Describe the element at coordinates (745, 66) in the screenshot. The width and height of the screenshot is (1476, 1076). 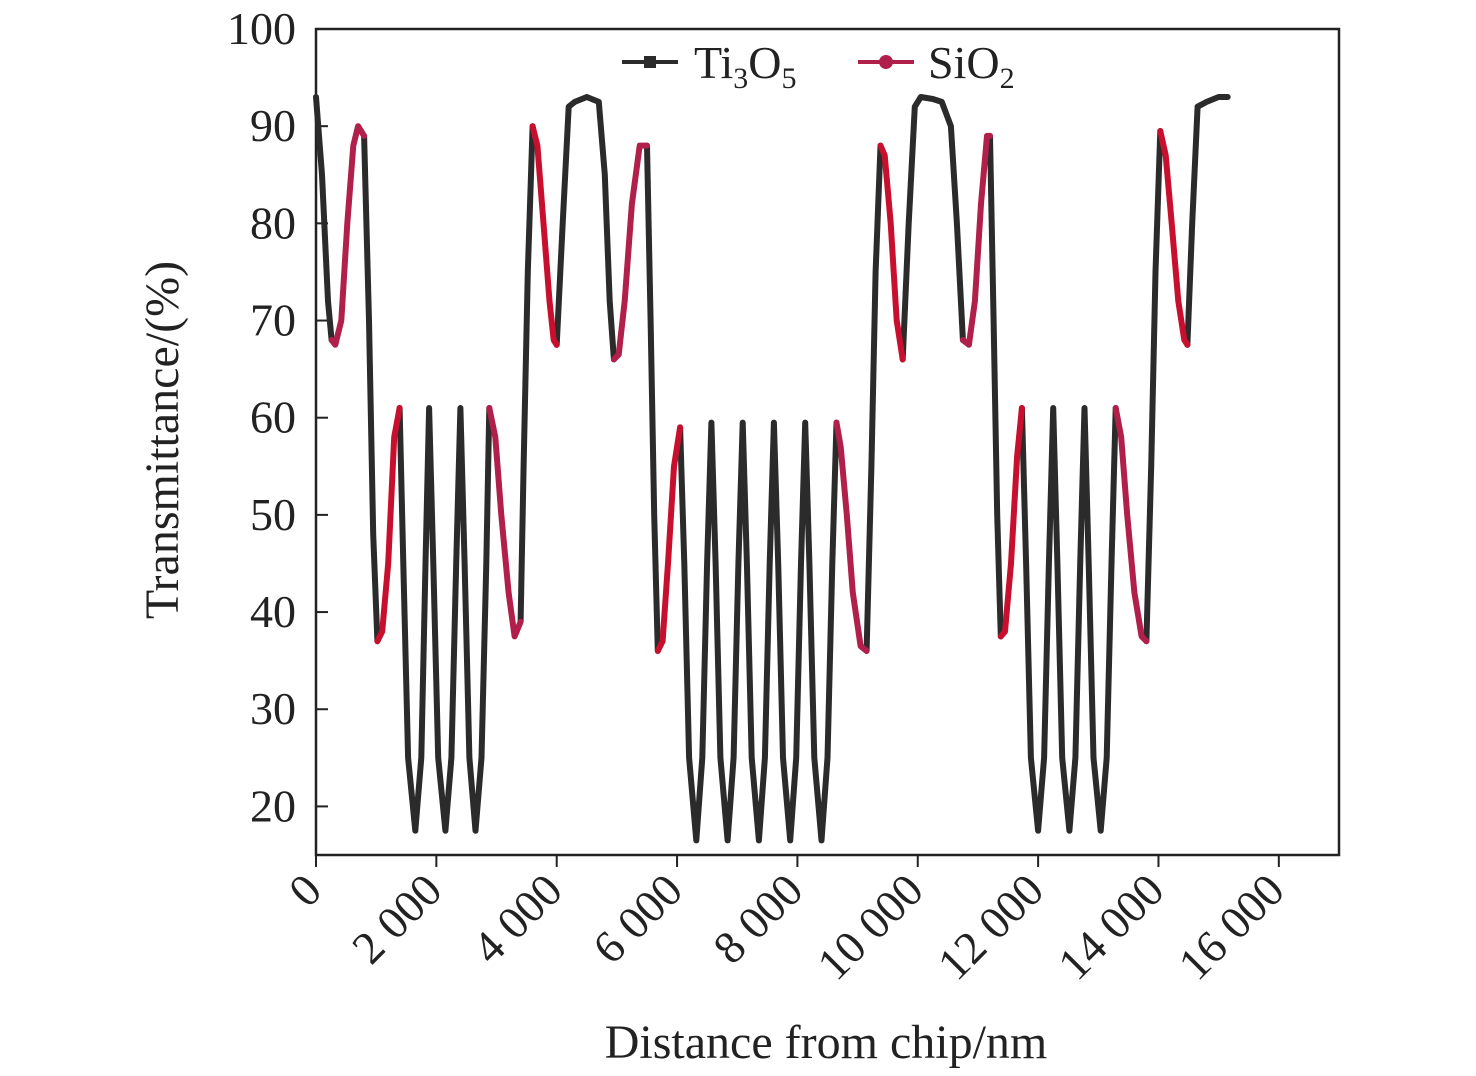
I see `legend-label: Ti3O5` at that location.